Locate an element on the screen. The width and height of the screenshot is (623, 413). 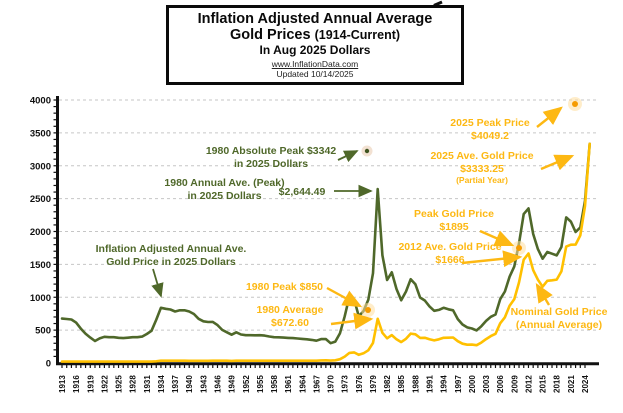
marker-dot-peak2011 is located at coordinates (519, 248).